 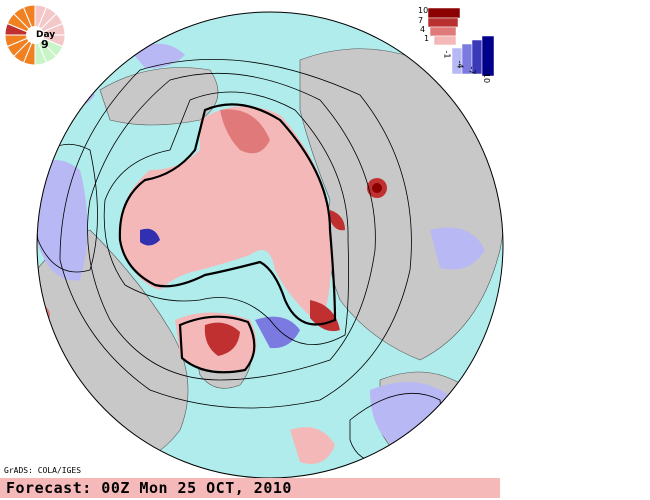 What do you see at coordinates (487, 76) in the screenshot?
I see `legend-label: -10` at bounding box center [487, 76].